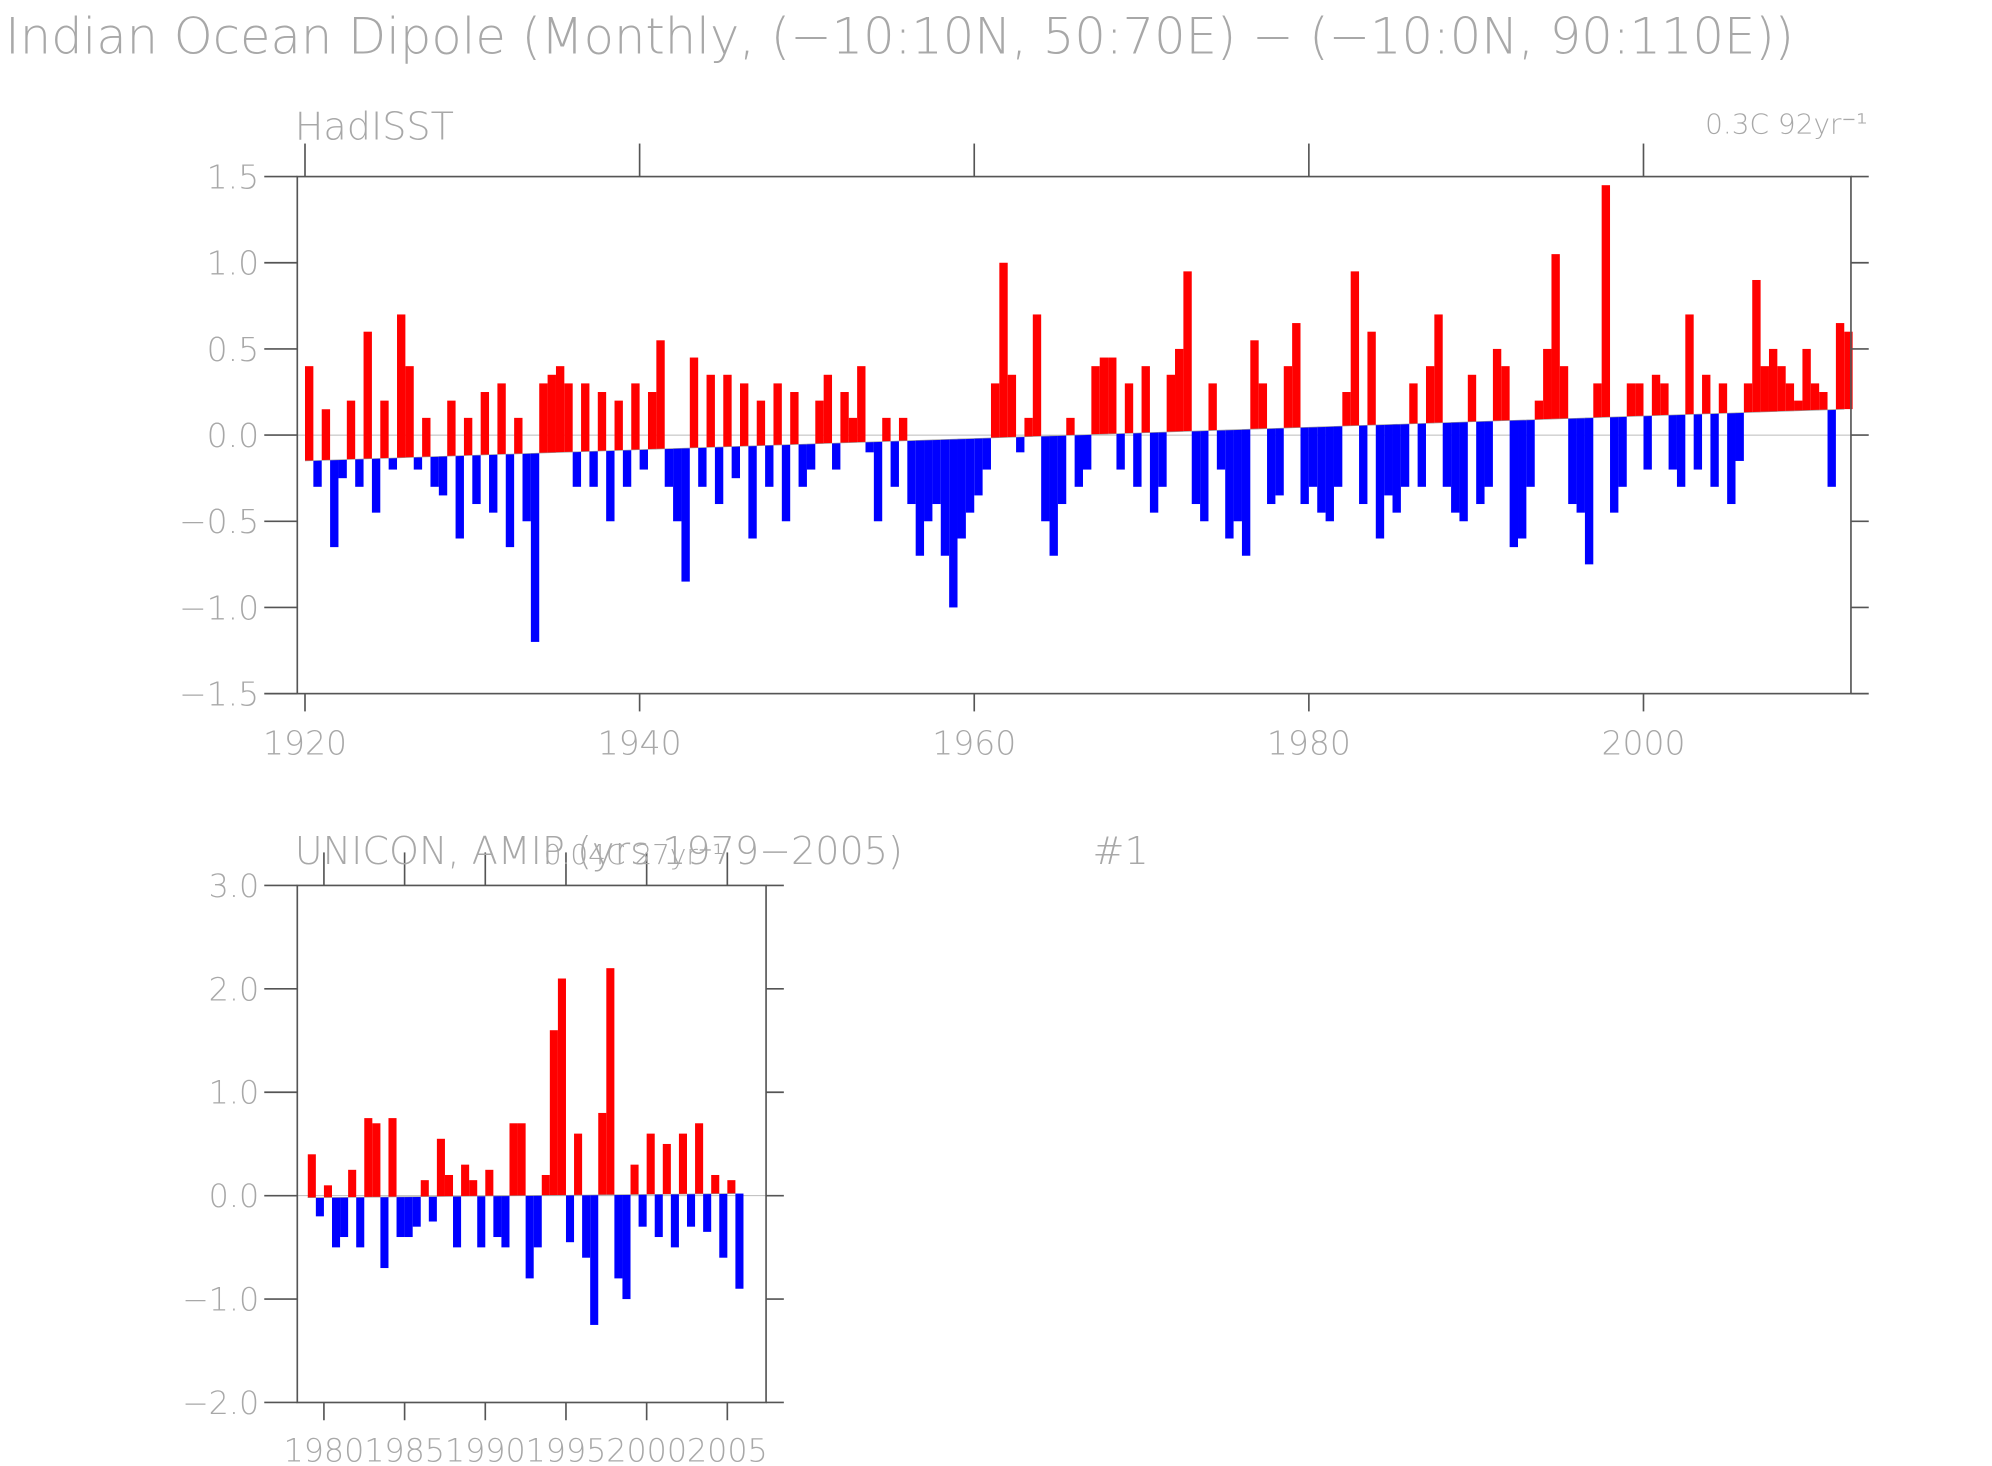  Describe the element at coordinates (305, 742) in the screenshot. I see `x-tick-label: 1920` at that location.